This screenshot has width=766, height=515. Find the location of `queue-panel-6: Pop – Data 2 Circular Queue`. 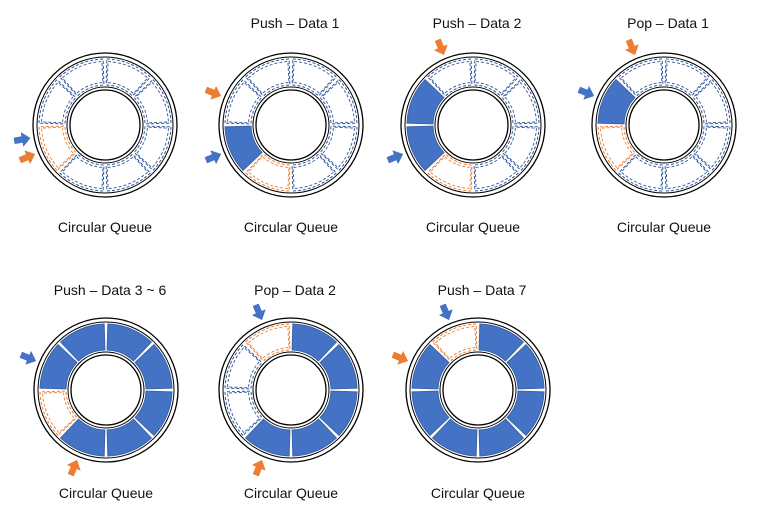

queue-panel-6: Pop – Data 2 Circular Queue is located at coordinates (291, 391).